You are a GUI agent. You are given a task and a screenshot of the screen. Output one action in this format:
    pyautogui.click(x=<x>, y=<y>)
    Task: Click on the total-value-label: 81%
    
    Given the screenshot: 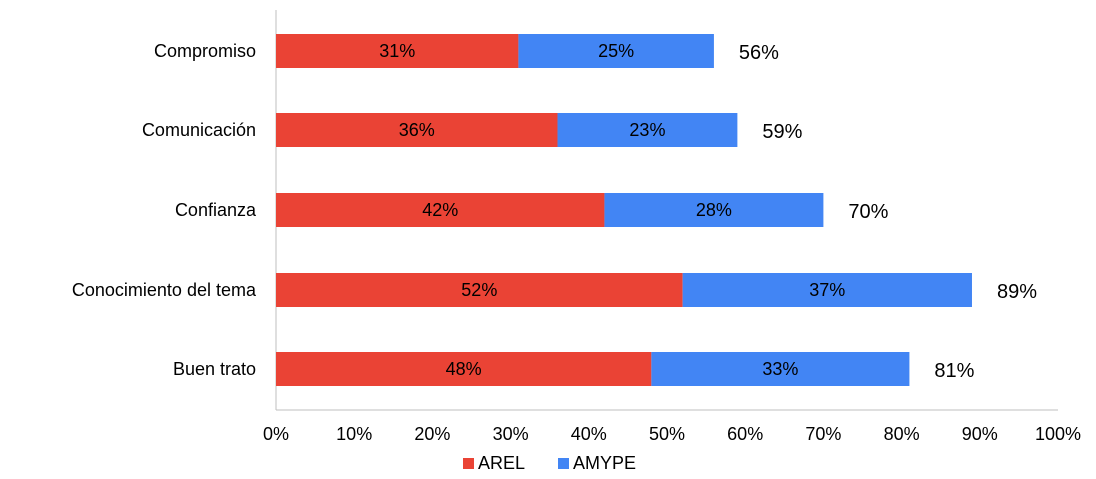 What is the action you would take?
    pyautogui.click(x=954, y=371)
    